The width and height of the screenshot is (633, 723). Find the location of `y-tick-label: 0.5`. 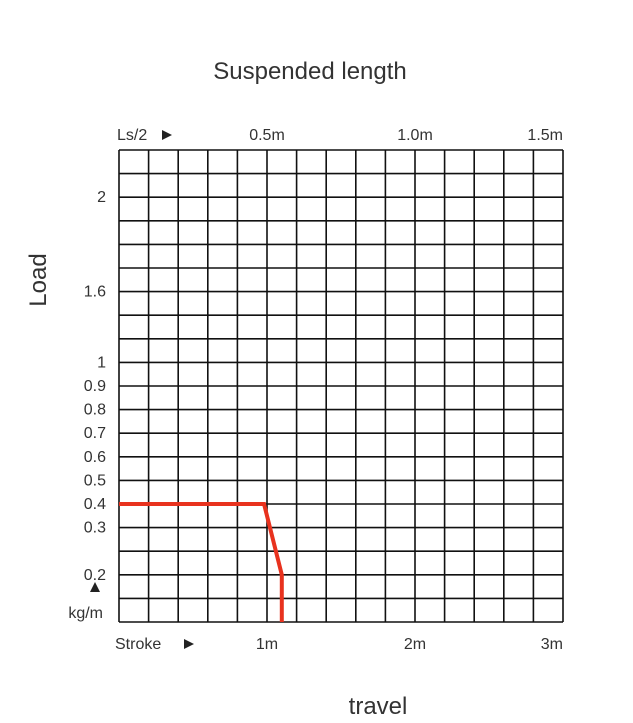

y-tick-label: 0.5 is located at coordinates (95, 480).